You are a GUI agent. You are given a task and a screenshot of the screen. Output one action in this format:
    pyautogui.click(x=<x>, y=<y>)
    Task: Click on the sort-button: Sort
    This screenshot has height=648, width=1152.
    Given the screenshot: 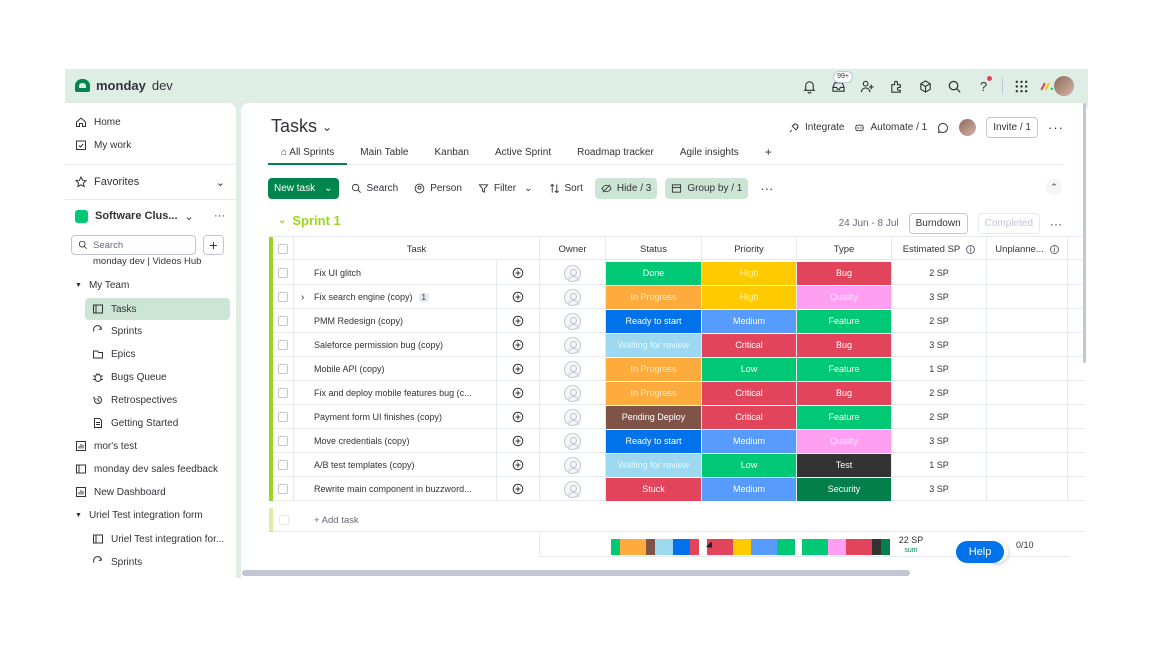 What is the action you would take?
    pyautogui.click(x=566, y=188)
    